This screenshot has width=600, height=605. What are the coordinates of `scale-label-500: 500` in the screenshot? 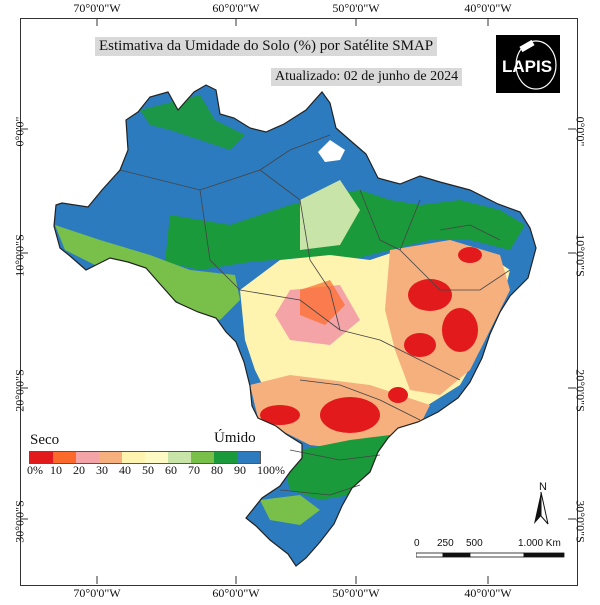 It's located at (474, 543).